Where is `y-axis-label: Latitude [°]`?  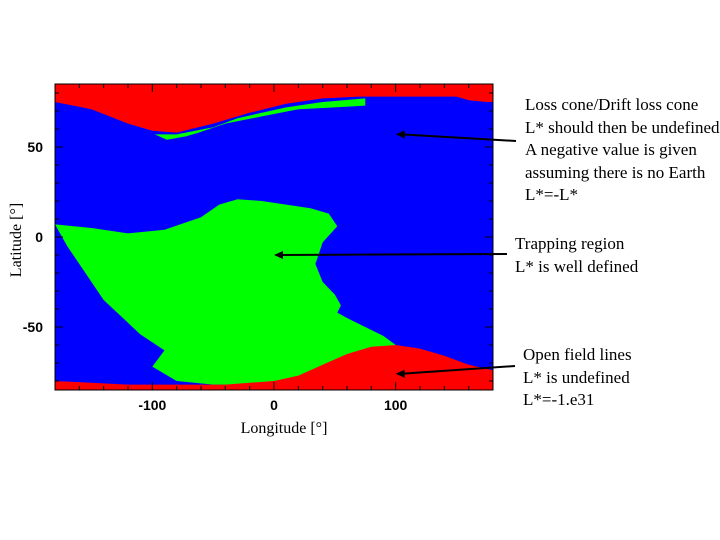 y-axis-label: Latitude [°] is located at coordinates (16, 240).